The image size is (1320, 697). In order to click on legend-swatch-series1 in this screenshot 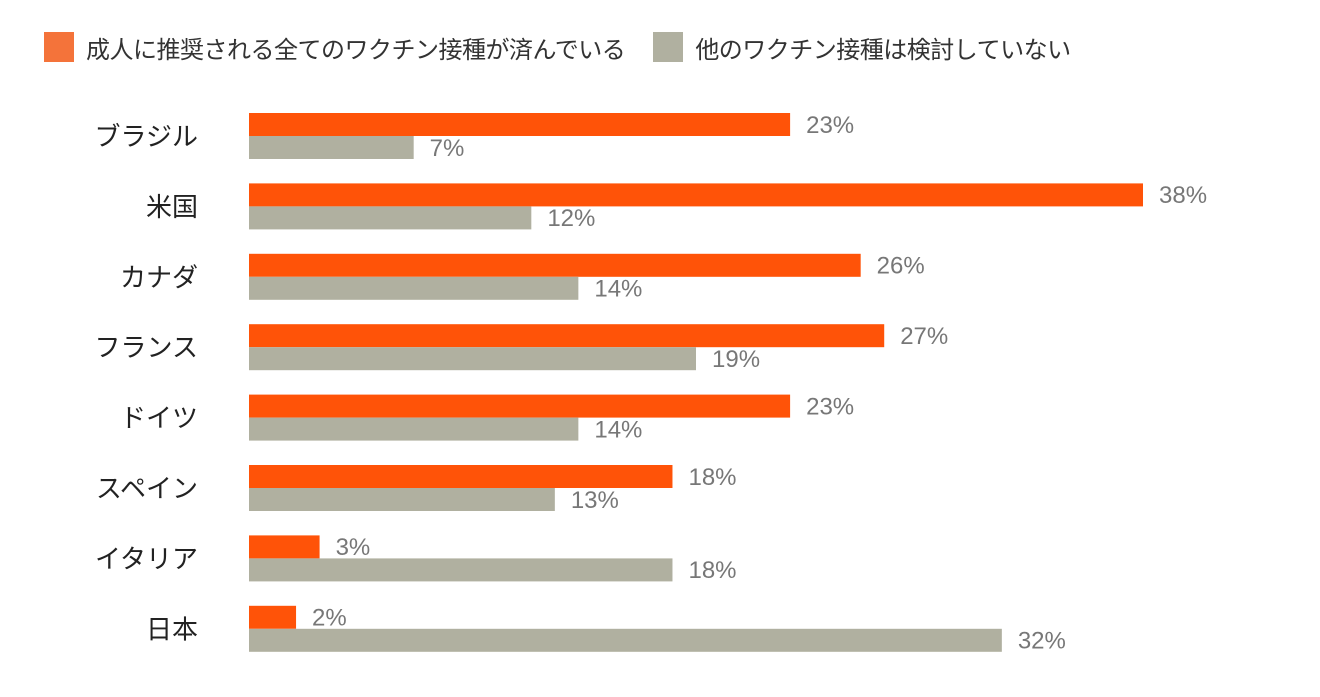, I will do `click(59, 47)`.